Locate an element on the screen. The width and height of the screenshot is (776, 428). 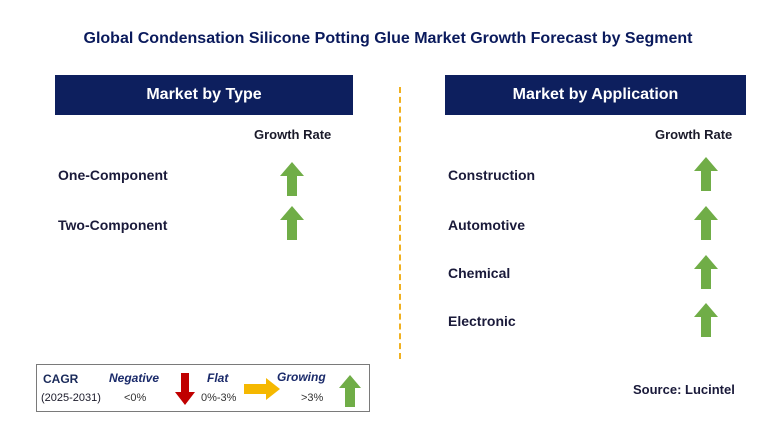
legend-growing-label: Growing is located at coordinates (301, 377).